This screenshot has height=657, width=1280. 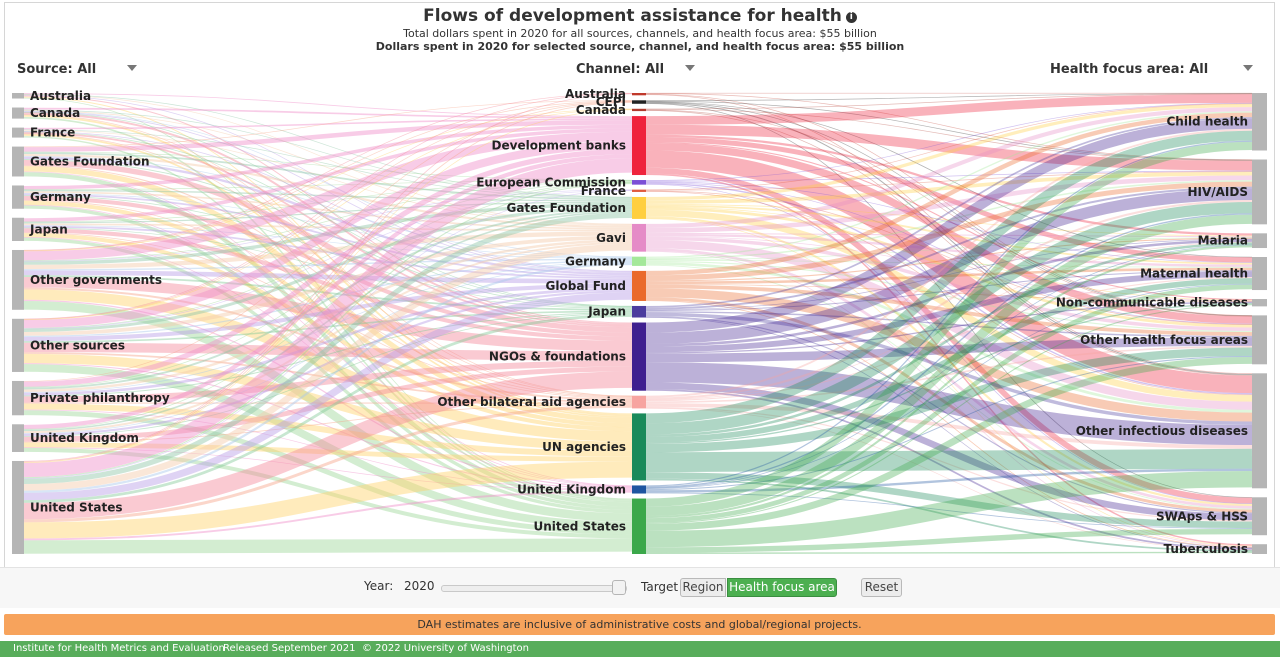 I want to click on focus-node-tuberculosis, so click(x=1259, y=549).